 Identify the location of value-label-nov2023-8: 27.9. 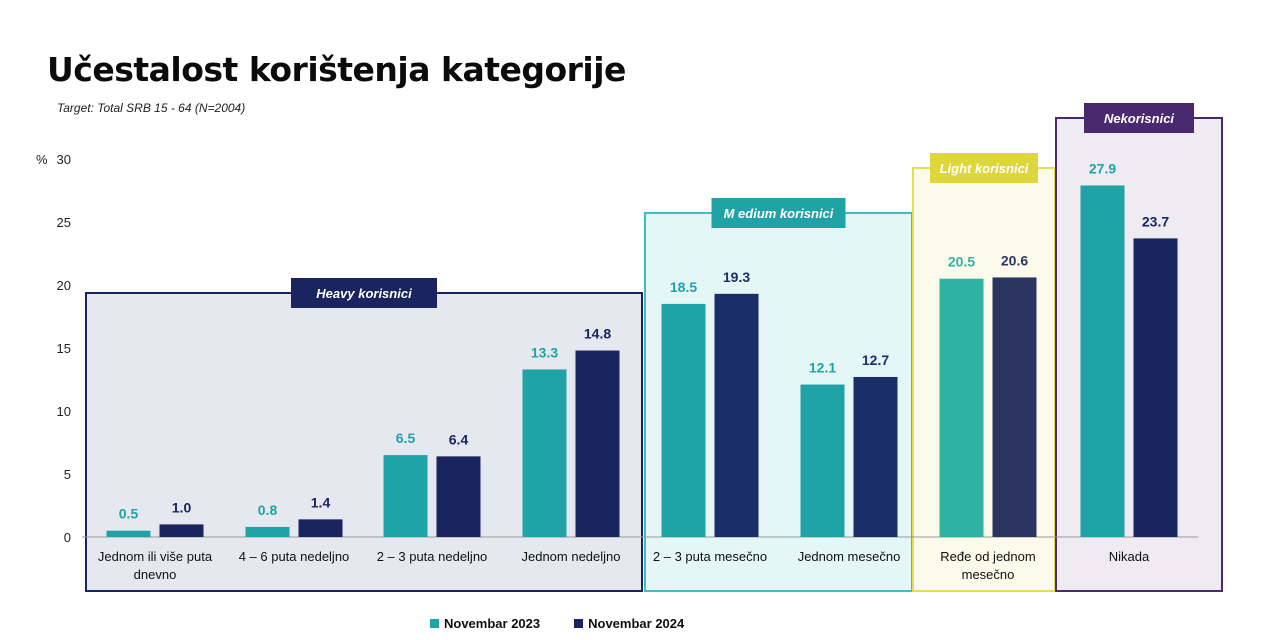
(1102, 168).